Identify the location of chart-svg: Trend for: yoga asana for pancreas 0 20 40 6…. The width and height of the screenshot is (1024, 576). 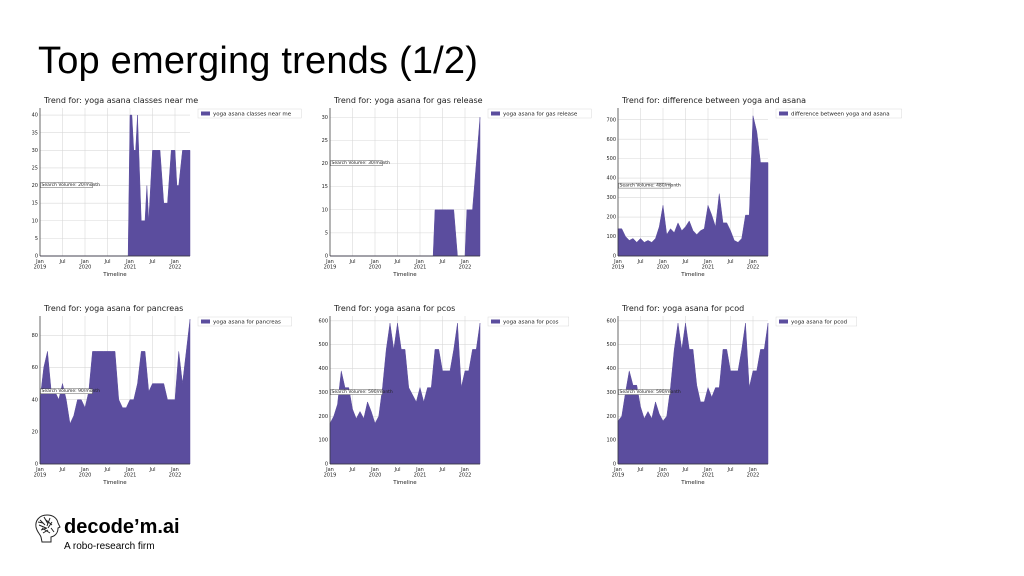
(162, 395).